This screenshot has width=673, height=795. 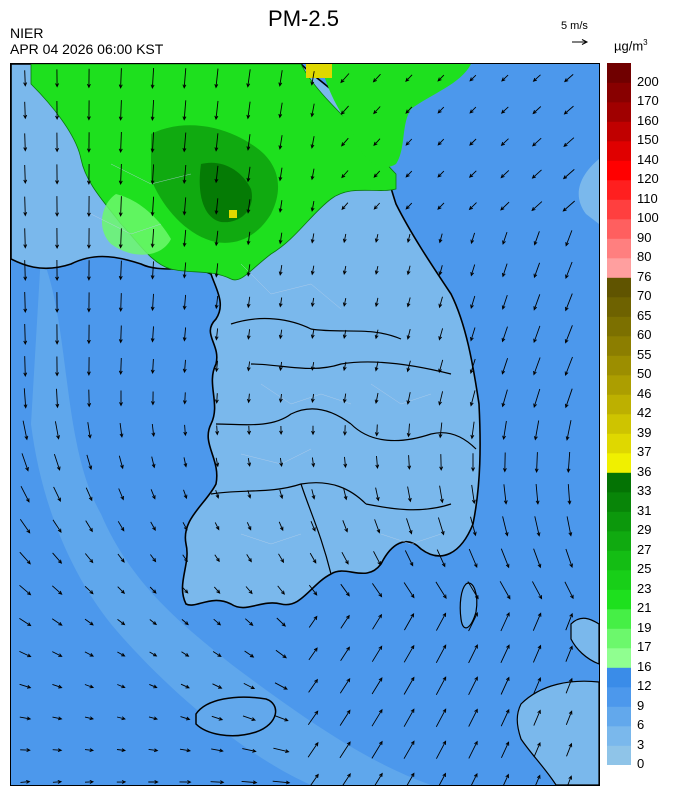 What do you see at coordinates (396, 116) in the screenshot?
I see `north-plume` at bounding box center [396, 116].